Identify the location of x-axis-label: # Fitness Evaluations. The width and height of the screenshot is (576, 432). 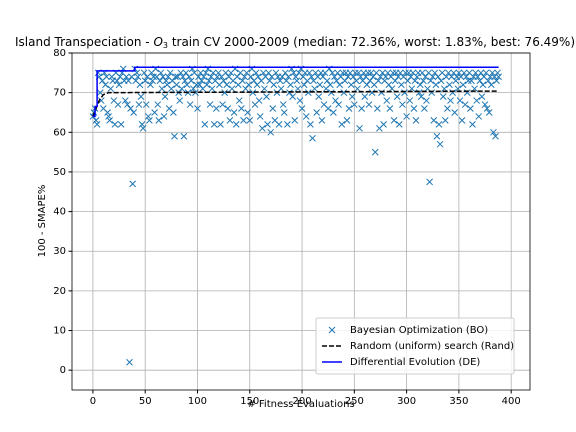
(300, 404).